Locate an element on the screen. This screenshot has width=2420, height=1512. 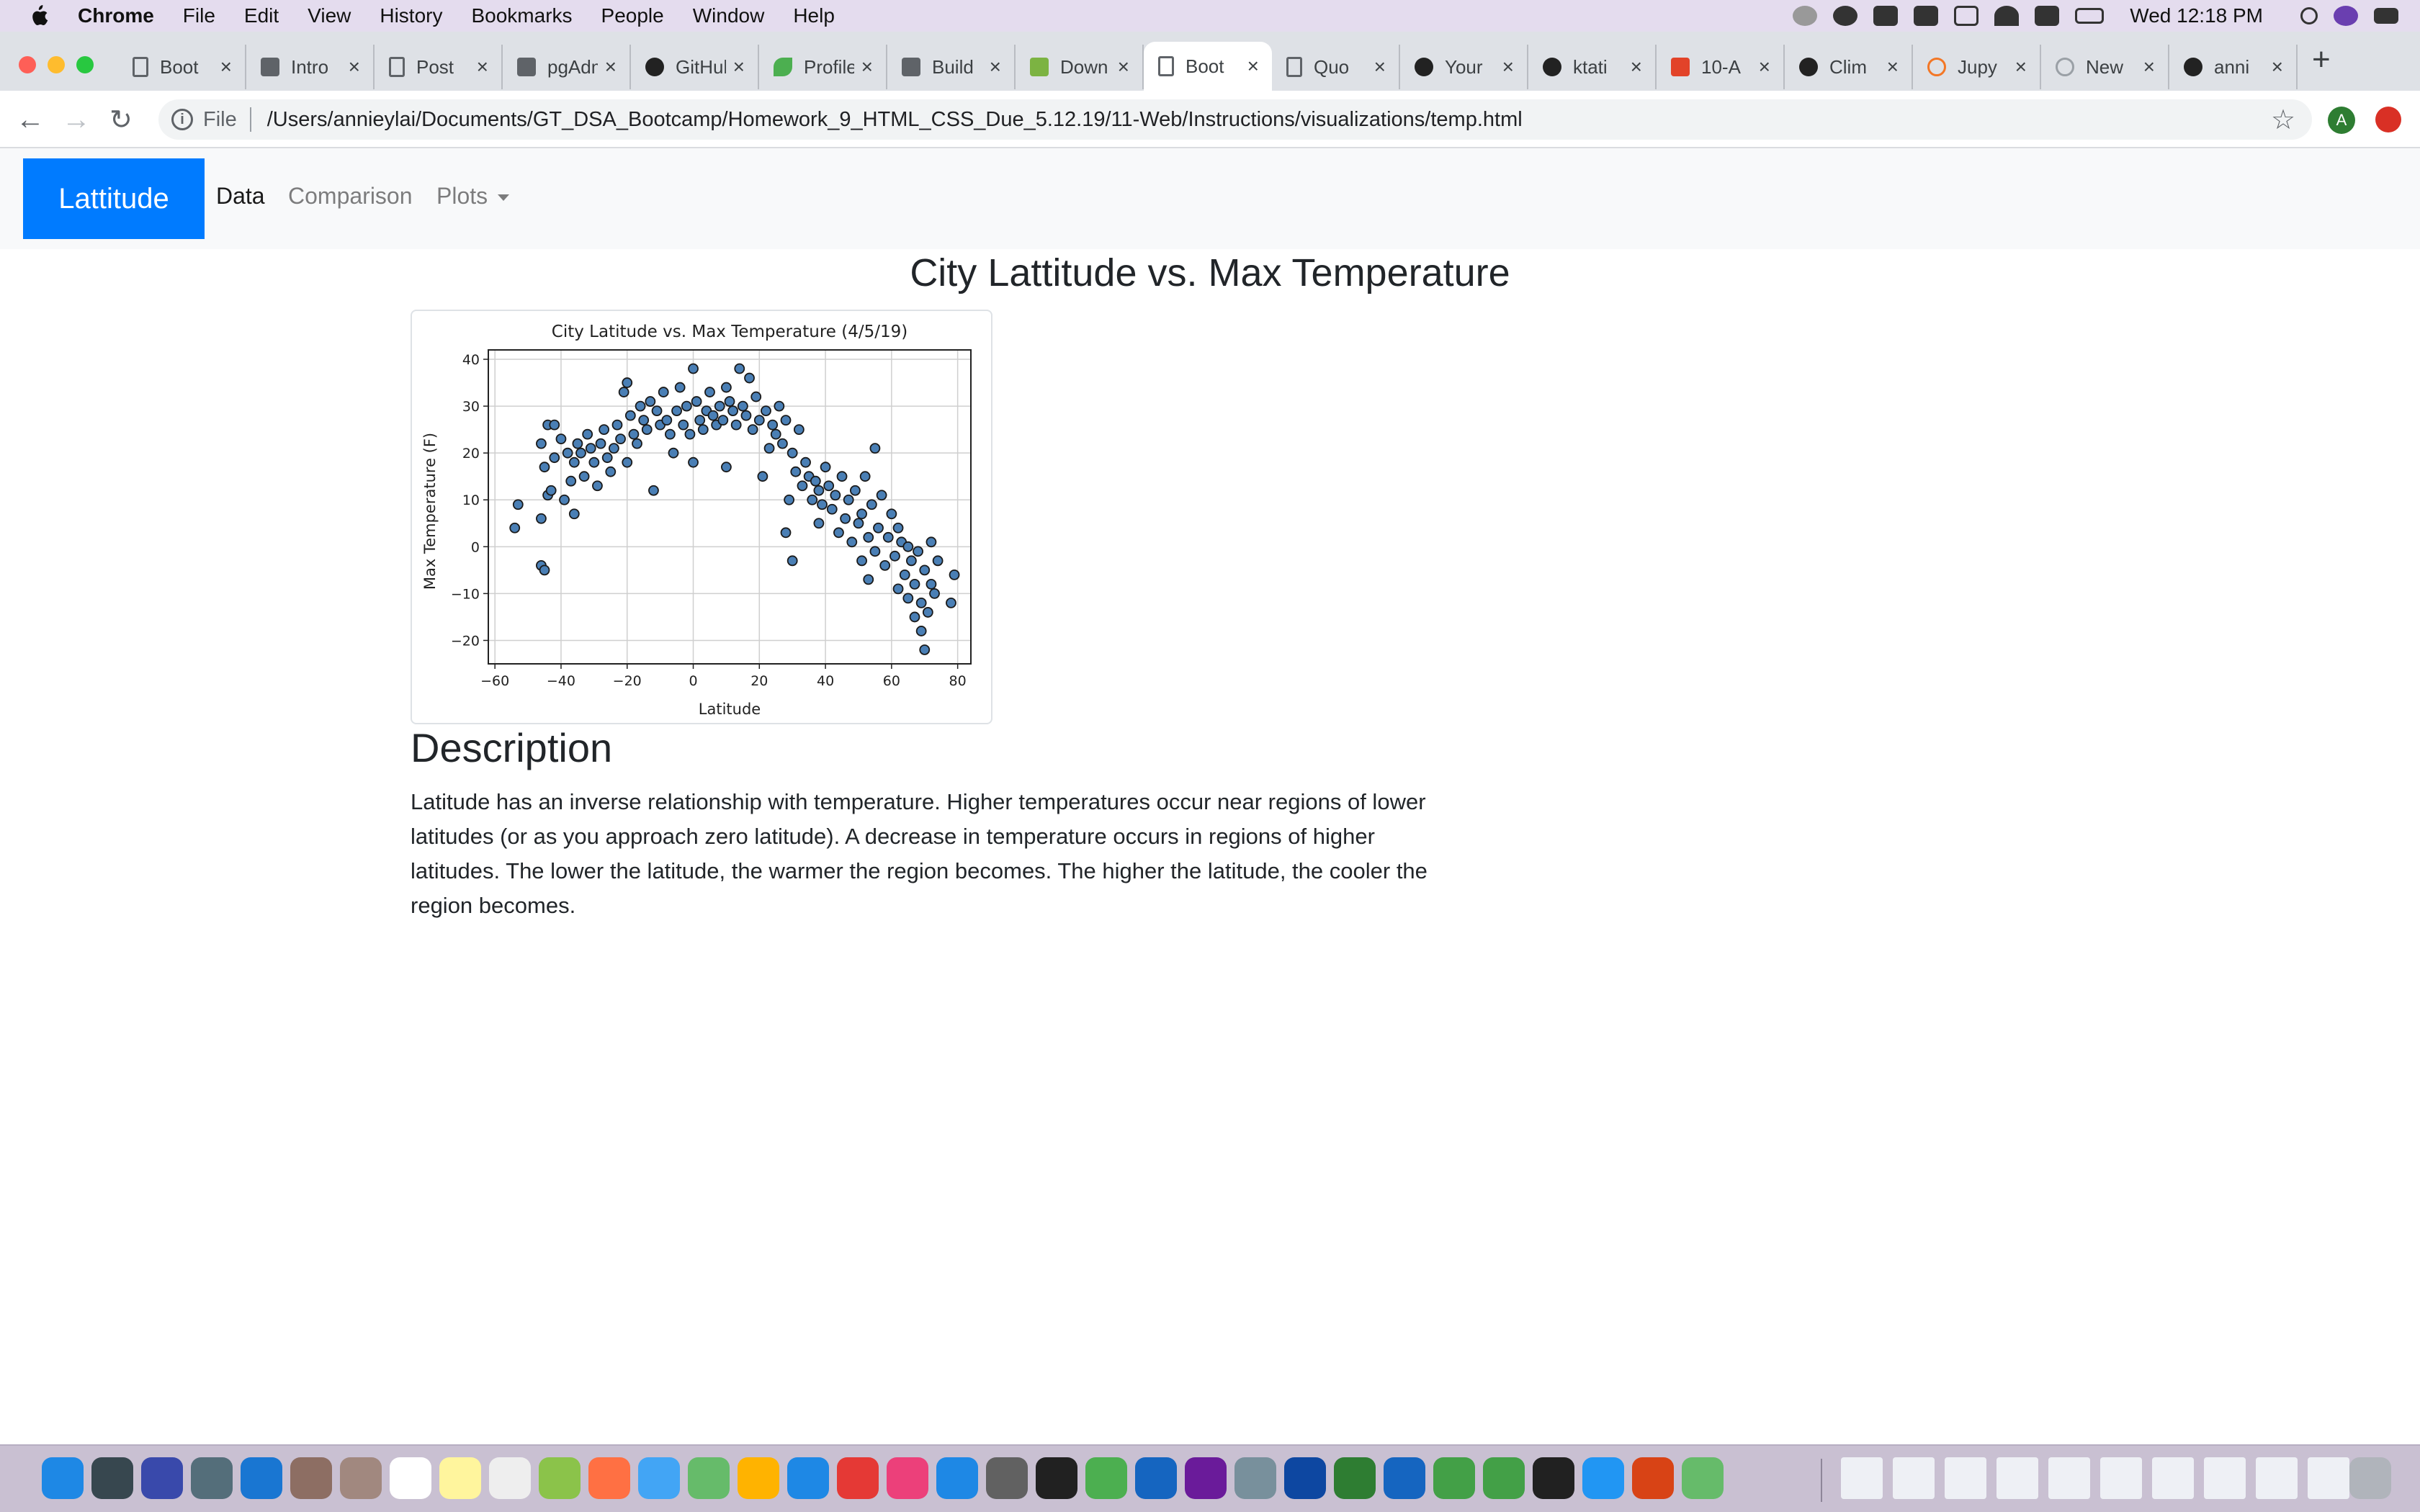
dock-github-icon is located at coordinates (1553, 1478).